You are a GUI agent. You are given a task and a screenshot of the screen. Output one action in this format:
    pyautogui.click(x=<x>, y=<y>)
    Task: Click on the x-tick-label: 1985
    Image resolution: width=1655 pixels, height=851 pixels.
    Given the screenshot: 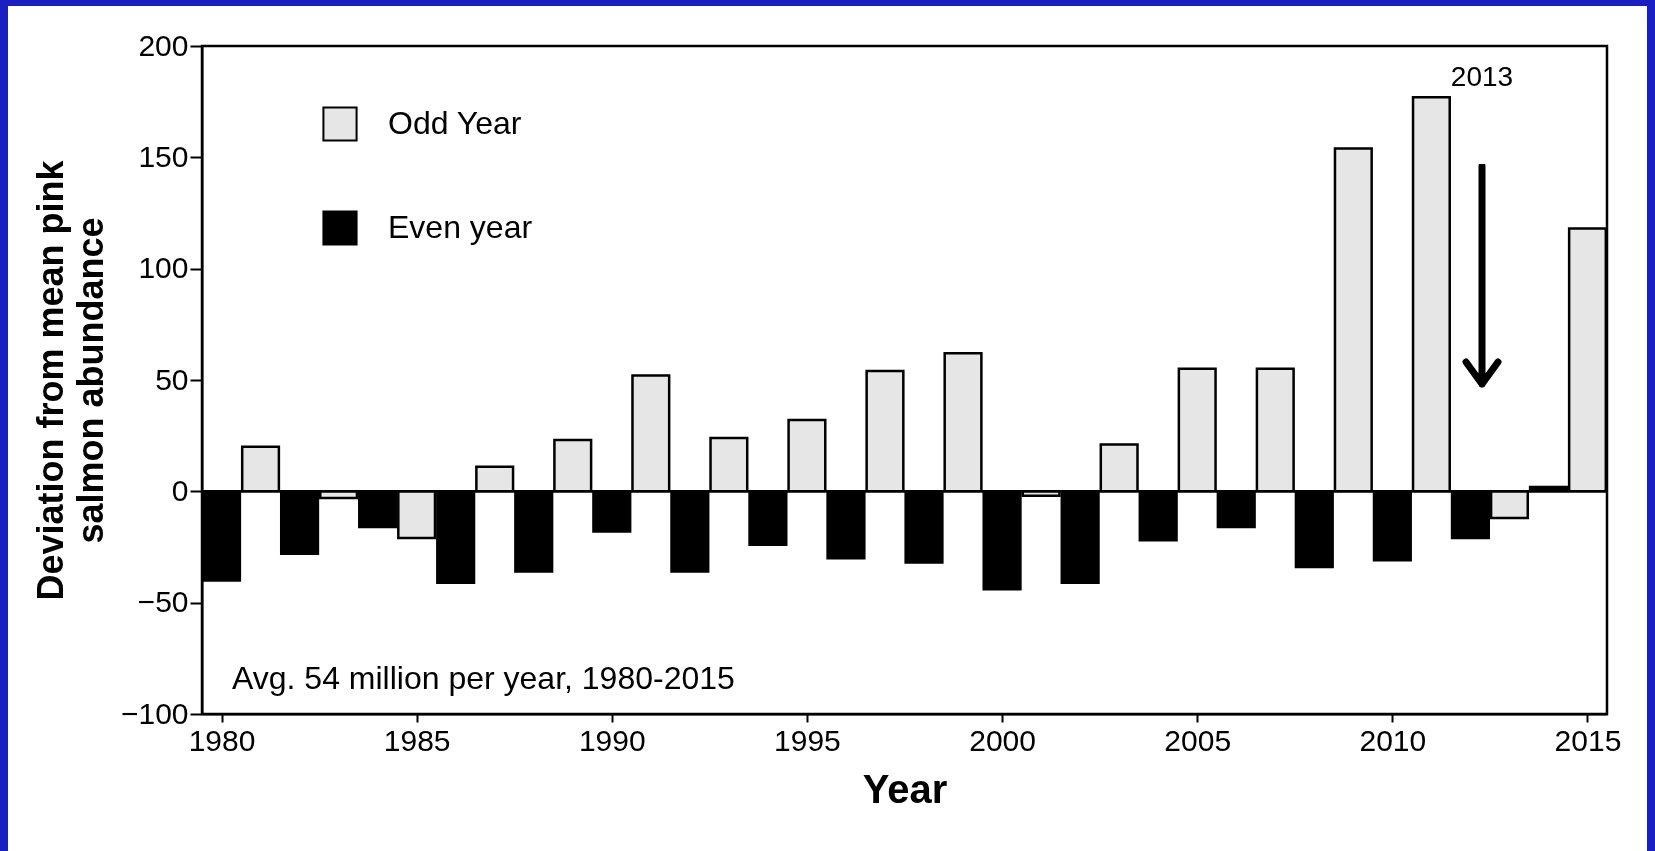 What is the action you would take?
    pyautogui.click(x=417, y=740)
    